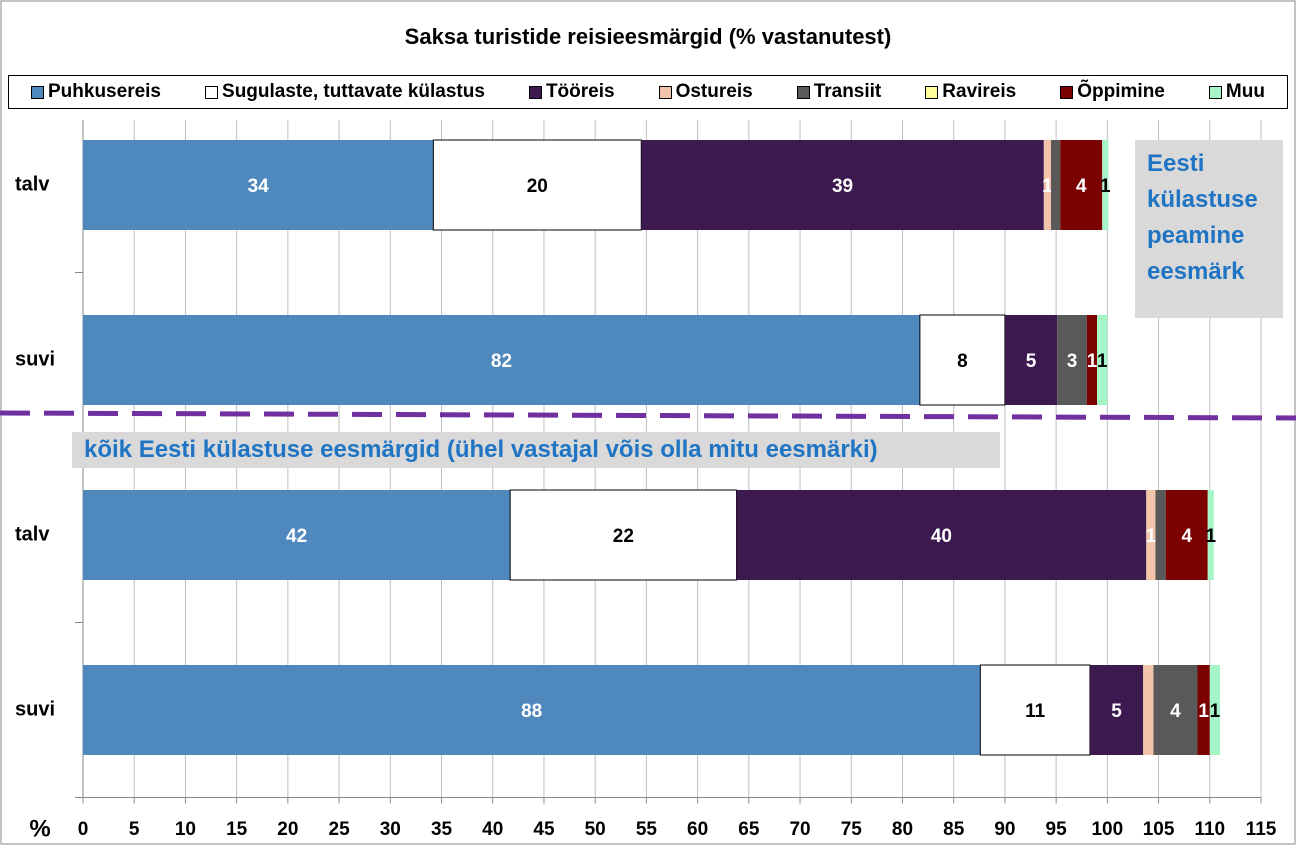  Describe the element at coordinates (1261, 829) in the screenshot. I see `x-tick-label: 115` at that location.